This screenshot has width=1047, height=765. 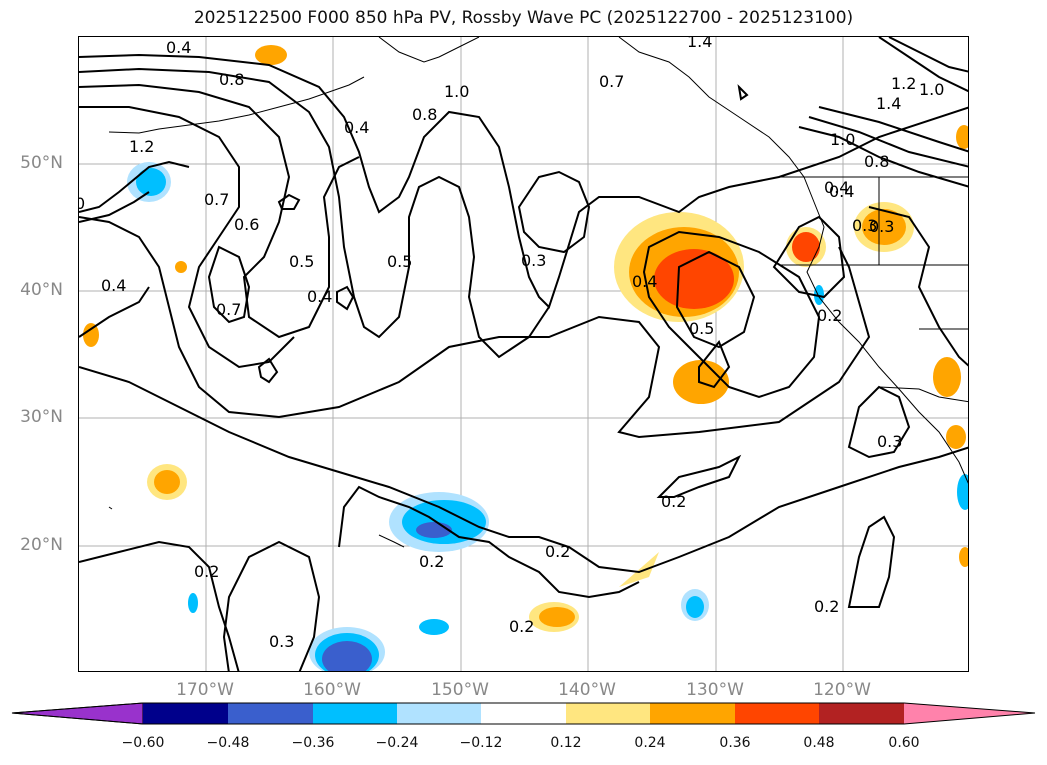 What do you see at coordinates (842, 690) in the screenshot?
I see `lon-label-120w: 120°W` at bounding box center [842, 690].